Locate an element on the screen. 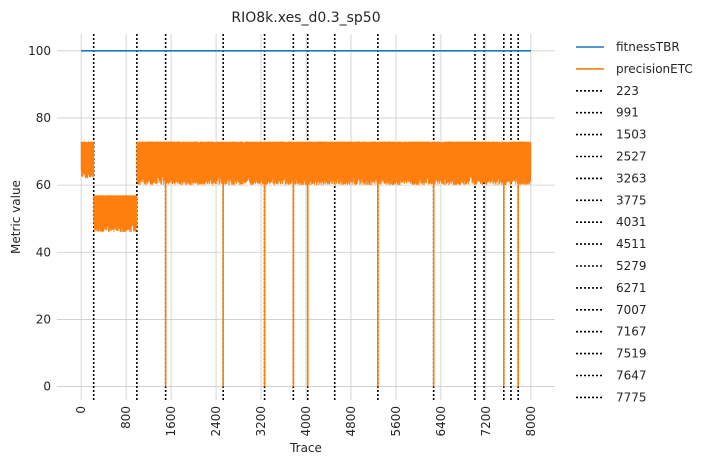 This screenshot has height=465, width=713. x-tick-label: 6400 is located at coordinates (441, 421).